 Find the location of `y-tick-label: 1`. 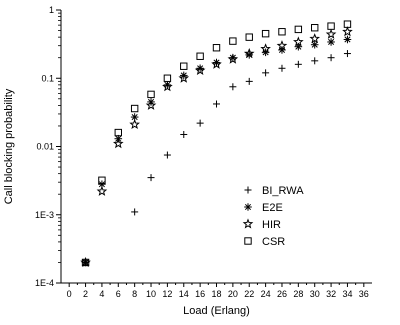

y-tick-label: 1 is located at coordinates (51, 10).